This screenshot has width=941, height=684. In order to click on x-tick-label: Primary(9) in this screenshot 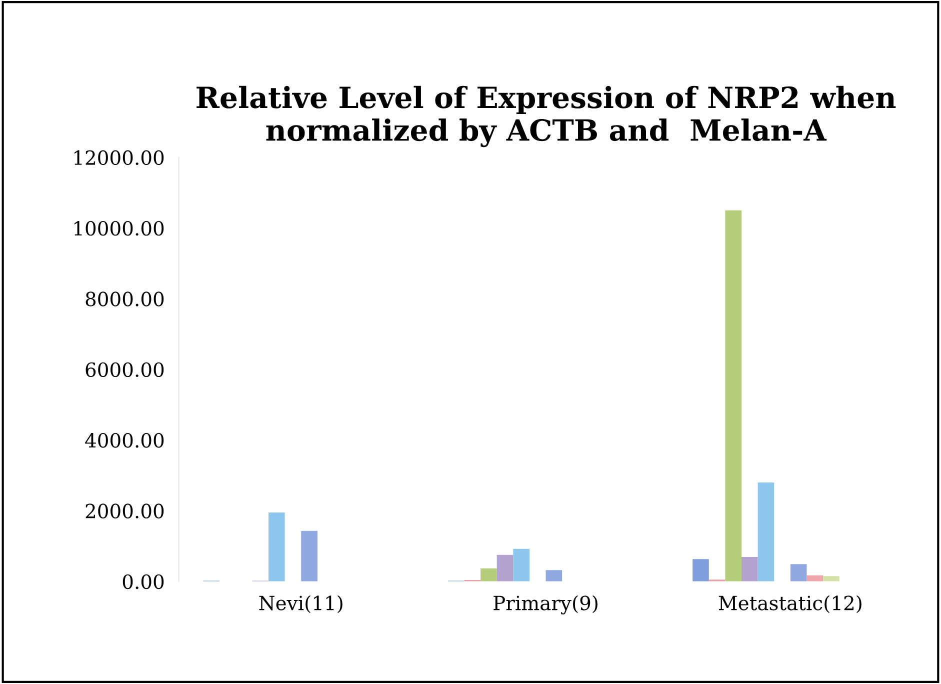, I will do `click(546, 604)`.